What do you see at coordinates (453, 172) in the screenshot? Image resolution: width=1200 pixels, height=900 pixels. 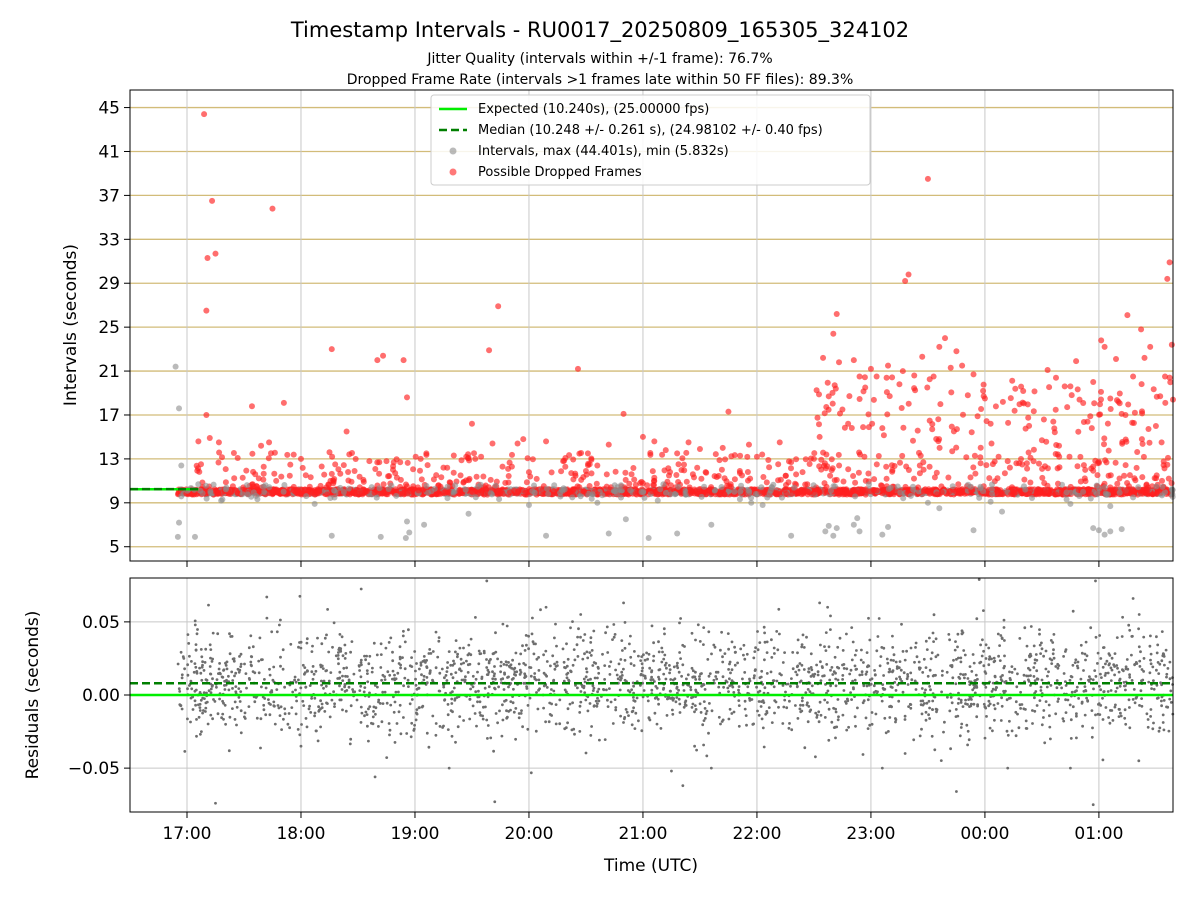 I see `legend-dropped-marker` at bounding box center [453, 172].